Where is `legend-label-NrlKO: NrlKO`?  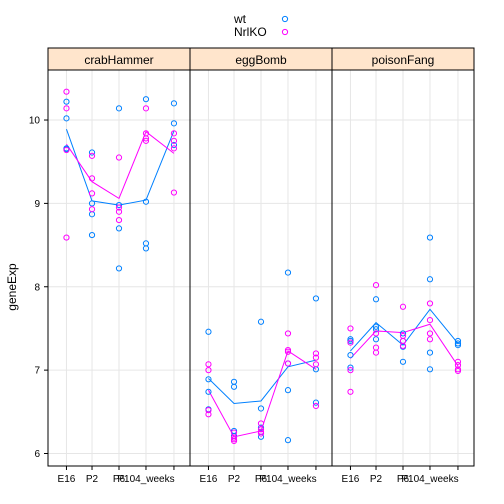
legend-label-NrlKO: NrlKO is located at coordinates (250, 32).